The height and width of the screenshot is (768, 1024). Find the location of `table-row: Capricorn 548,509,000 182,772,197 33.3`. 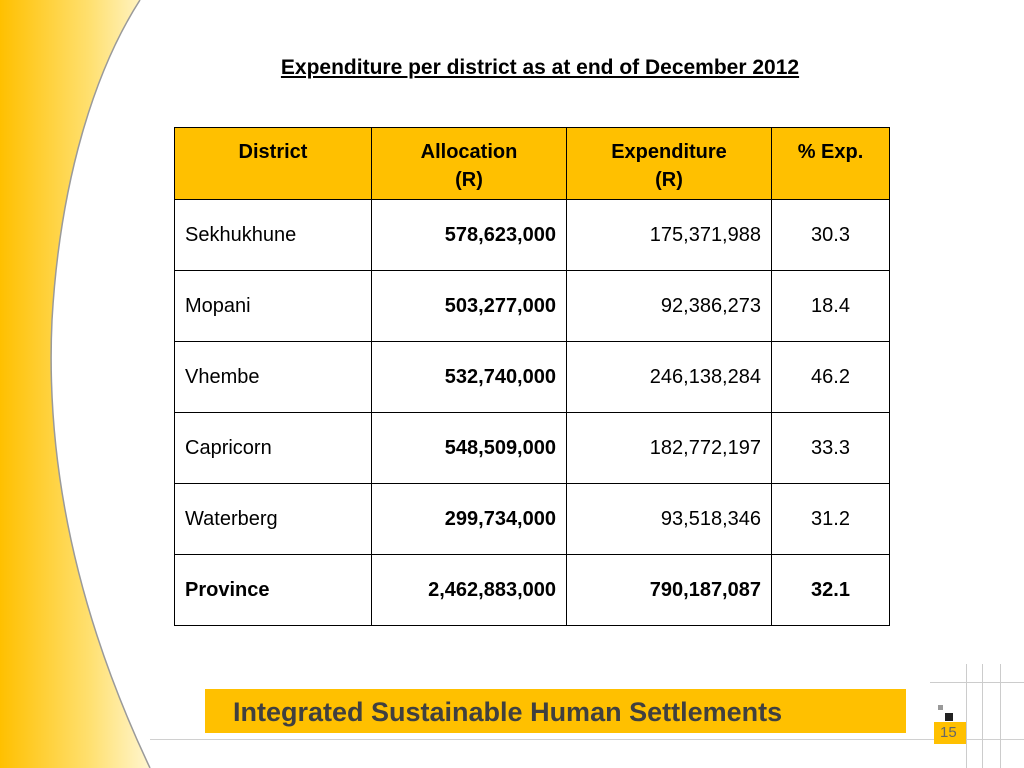

table-row: Capricorn 548,509,000 182,772,197 33.3 is located at coordinates (532, 448).